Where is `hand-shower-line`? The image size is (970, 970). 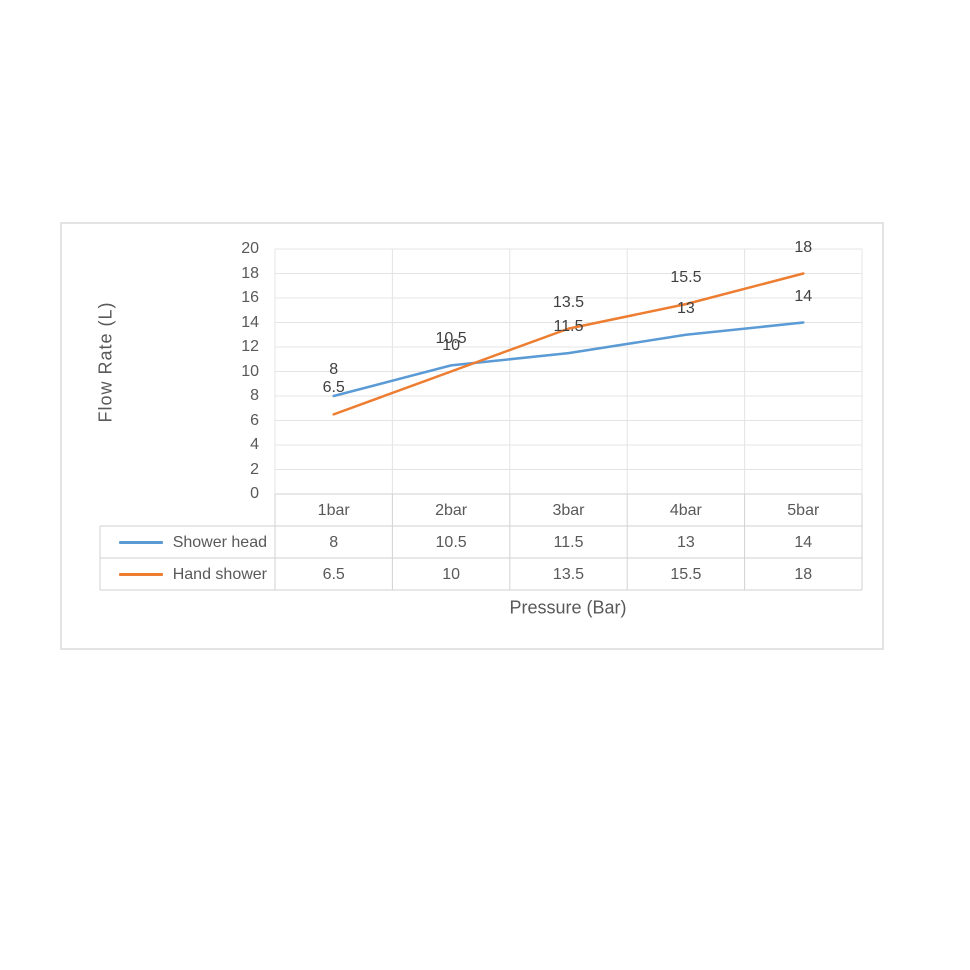
hand-shower-line is located at coordinates (568, 344).